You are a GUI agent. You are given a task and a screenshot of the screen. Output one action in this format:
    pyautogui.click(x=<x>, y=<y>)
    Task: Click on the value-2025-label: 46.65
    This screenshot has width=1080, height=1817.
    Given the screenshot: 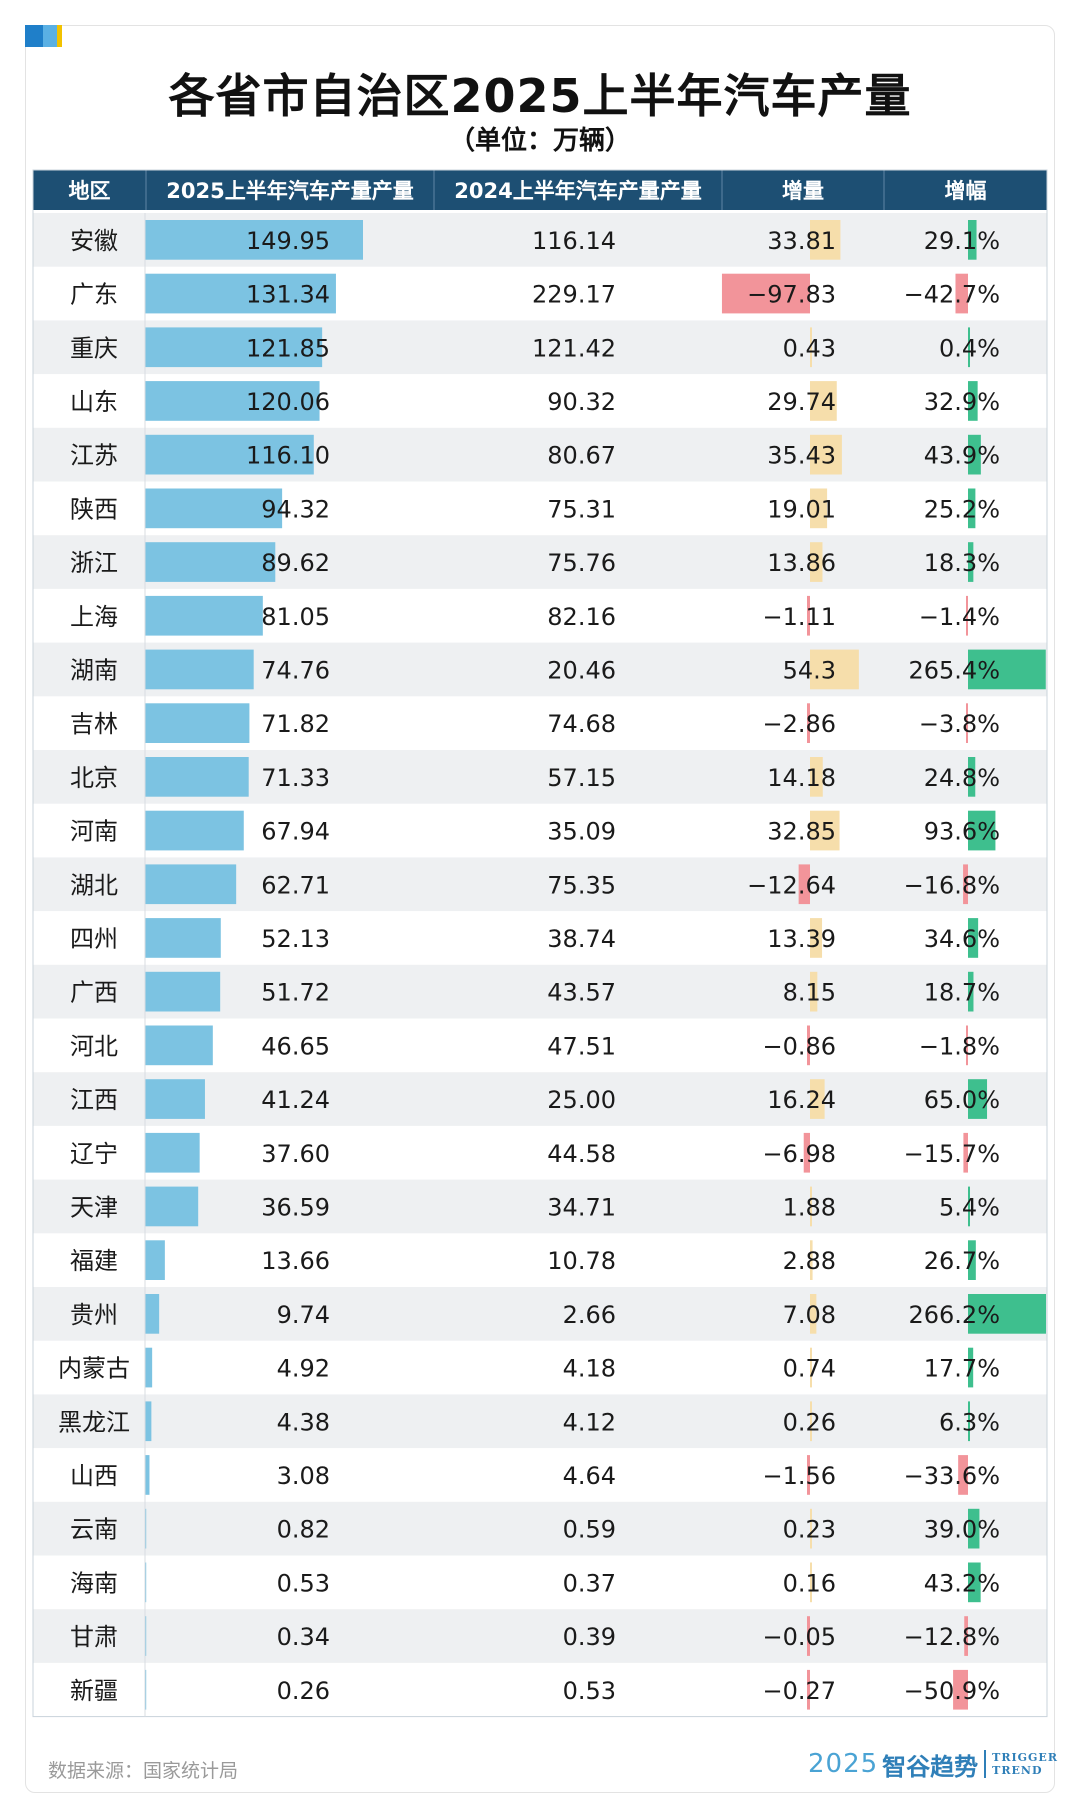 What is the action you would take?
    pyautogui.click(x=295, y=1046)
    